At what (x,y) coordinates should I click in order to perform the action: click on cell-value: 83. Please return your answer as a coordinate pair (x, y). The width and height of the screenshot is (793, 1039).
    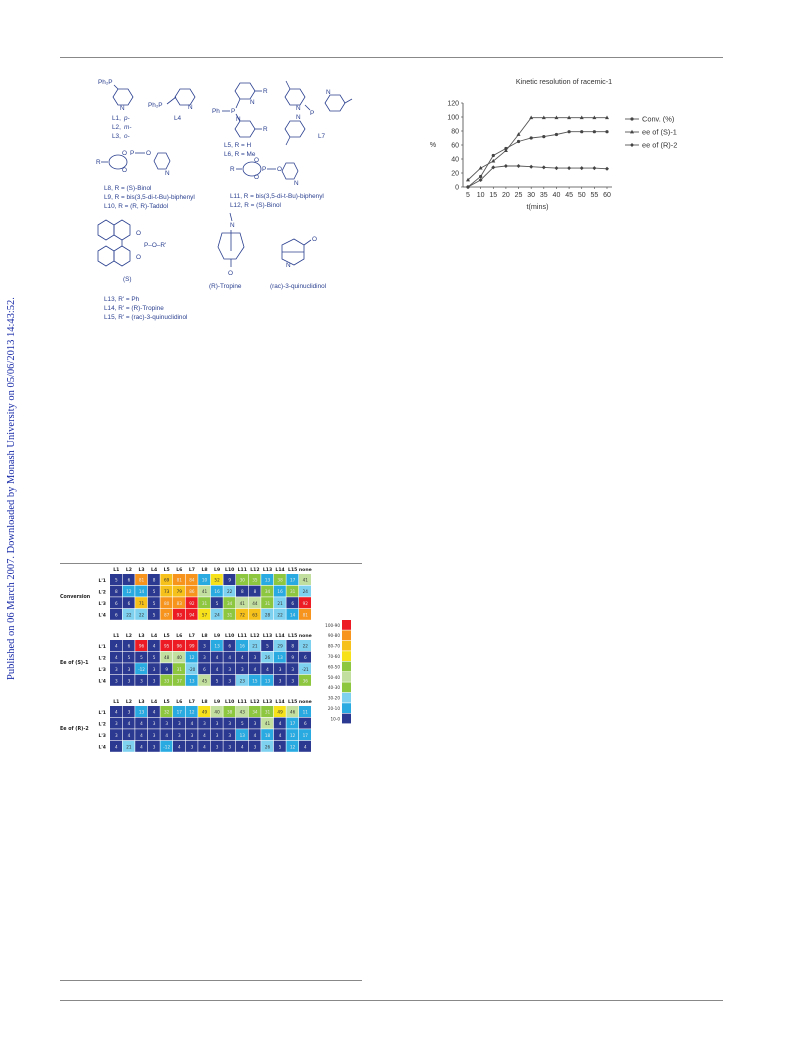
    Looking at the image, I should click on (180, 603).